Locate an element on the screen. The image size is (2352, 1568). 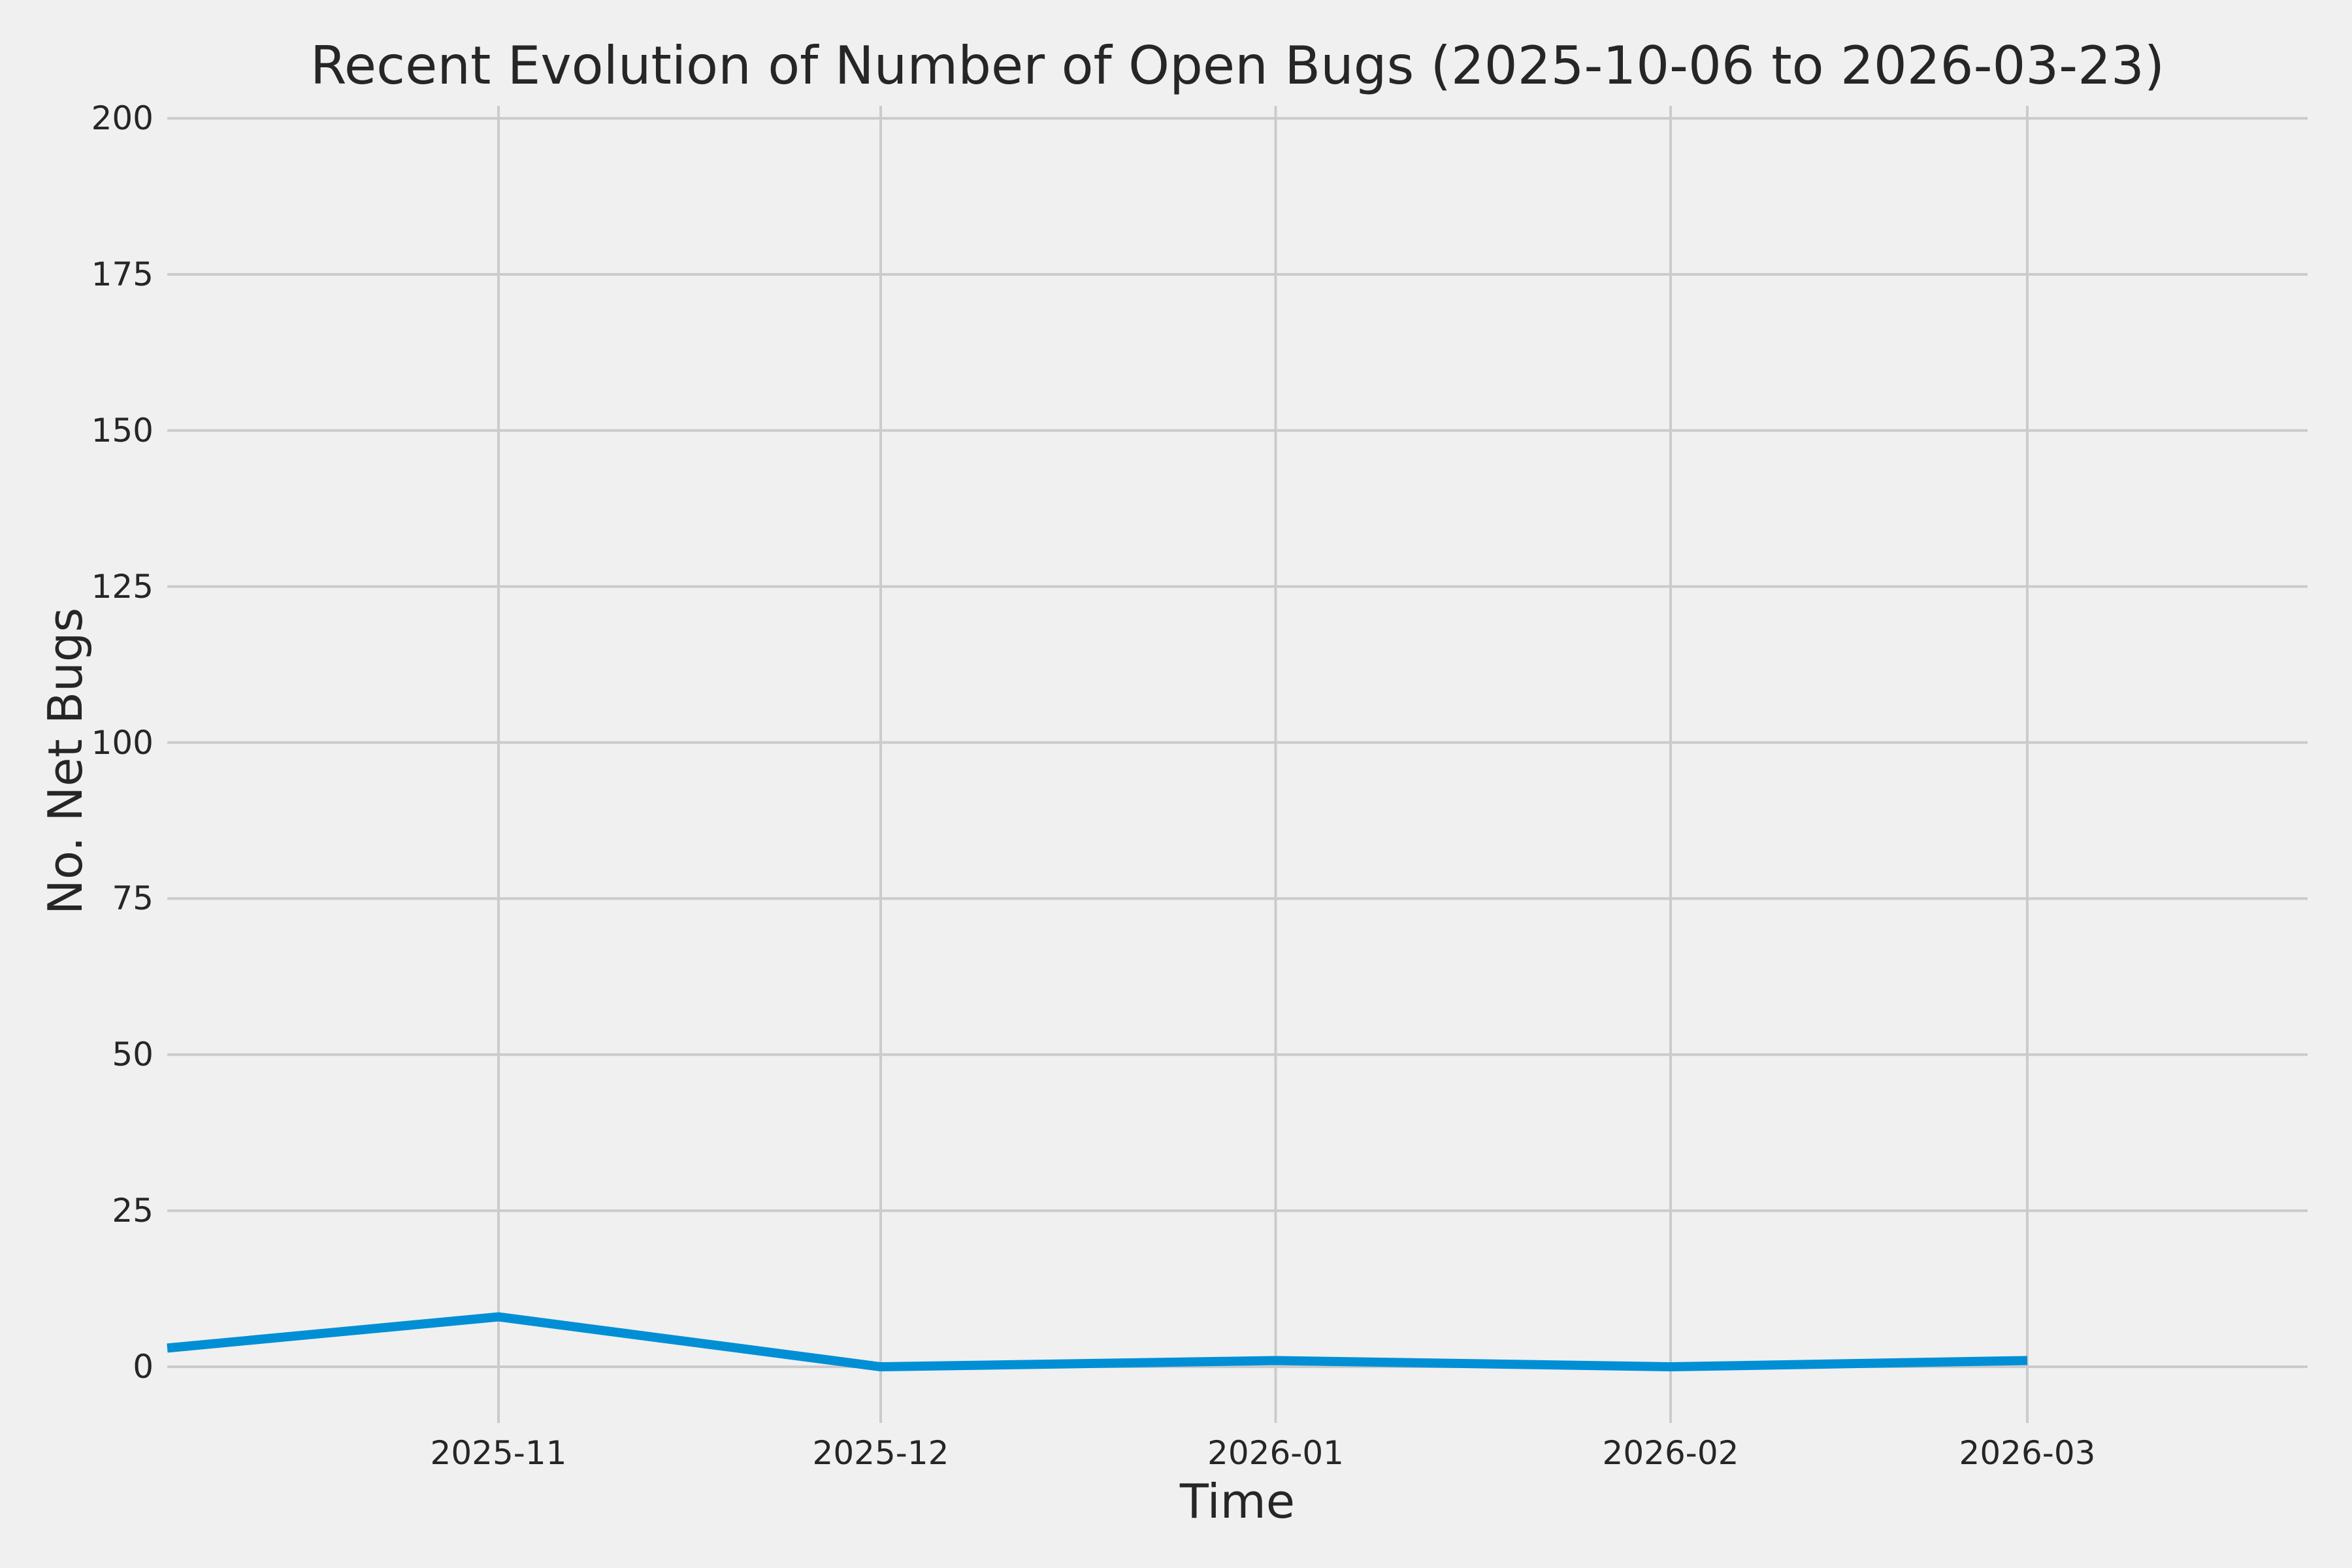
x-tick-label: 2026-01 is located at coordinates (1275, 1453).